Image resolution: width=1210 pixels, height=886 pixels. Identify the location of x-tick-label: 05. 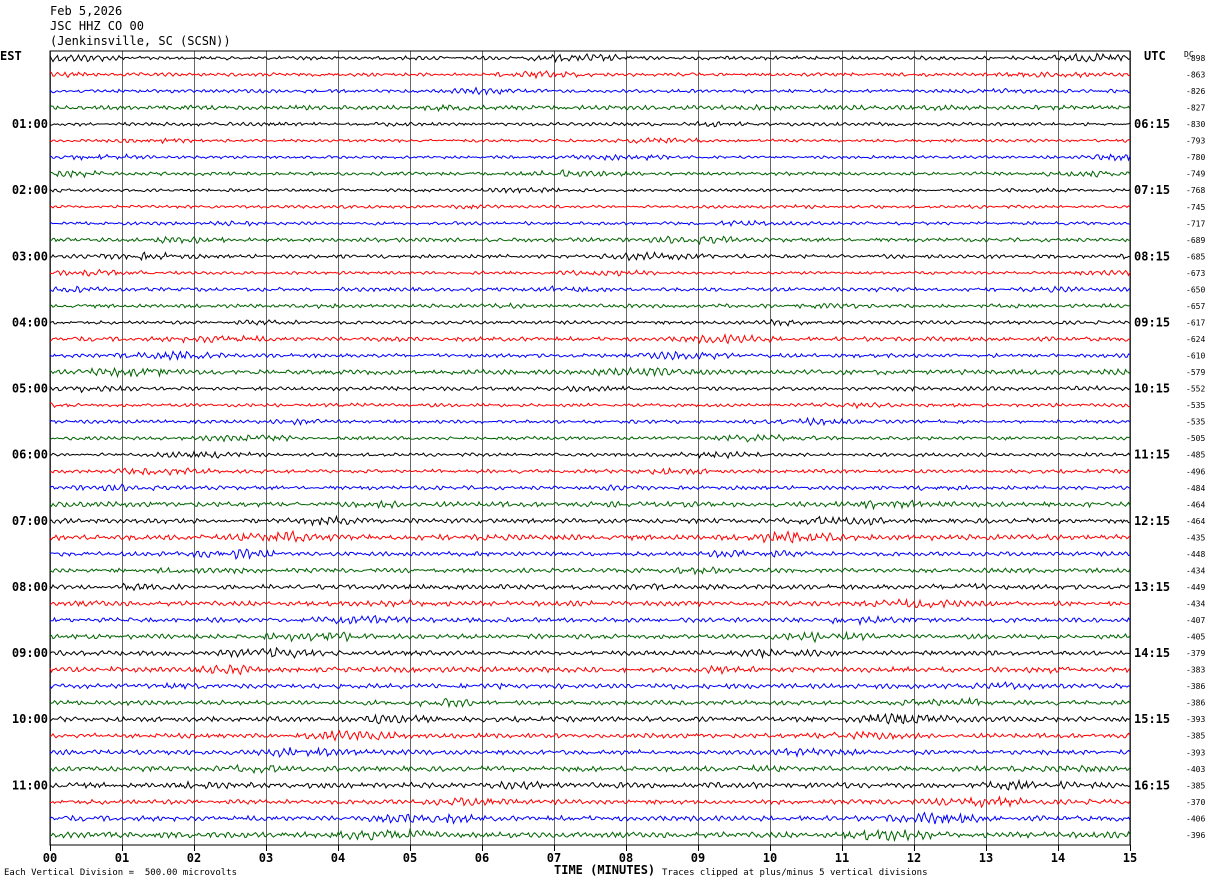
(410, 858).